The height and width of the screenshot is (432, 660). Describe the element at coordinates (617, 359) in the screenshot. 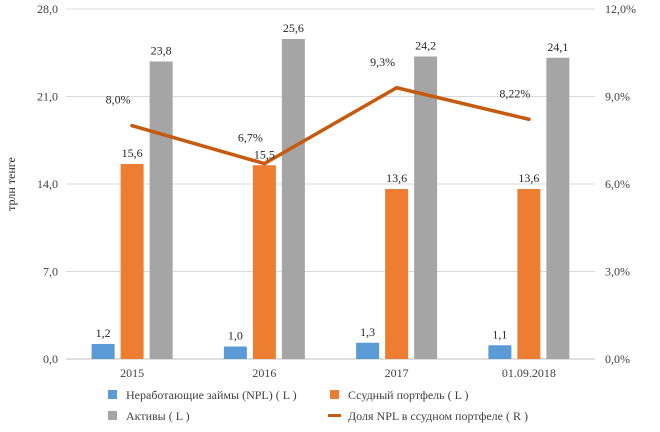

I see `y-tick-label-right: 0,0%` at that location.